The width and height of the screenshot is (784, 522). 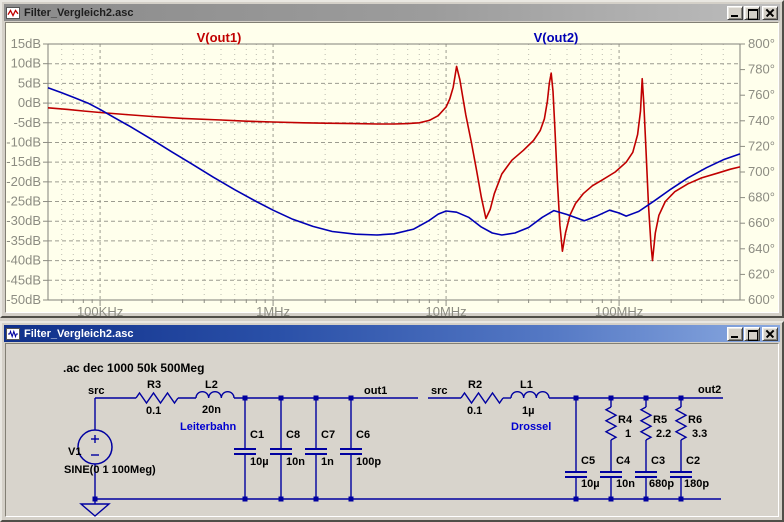 What do you see at coordinates (23, 201) in the screenshot?
I see `y-axis-label: -25dB` at bounding box center [23, 201].